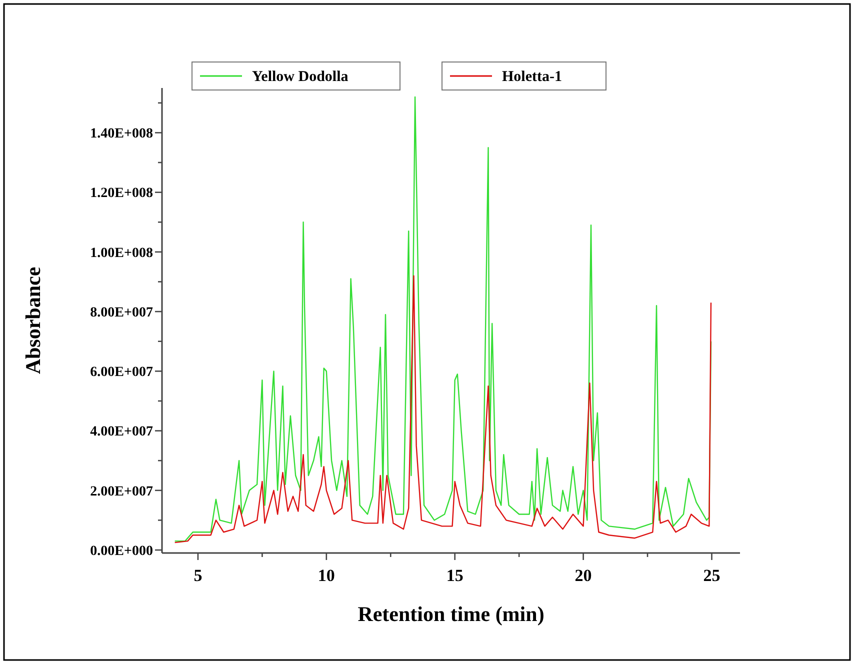 This screenshot has width=854, height=664. What do you see at coordinates (121, 312) in the screenshot?
I see `y-tick-label: 8.00E+007` at bounding box center [121, 312].